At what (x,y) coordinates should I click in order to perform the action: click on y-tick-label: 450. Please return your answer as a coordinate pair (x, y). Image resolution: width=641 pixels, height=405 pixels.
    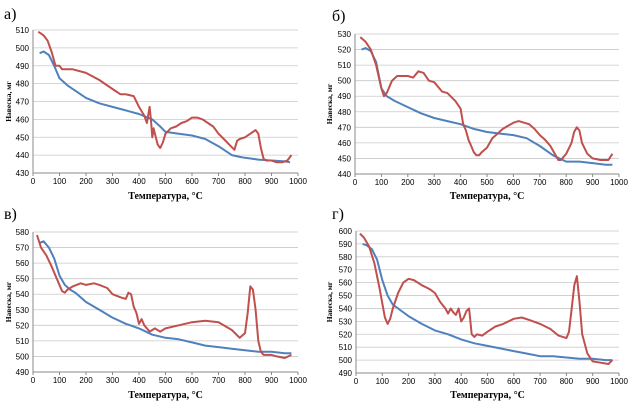
    Looking at the image, I should click on (23, 137).